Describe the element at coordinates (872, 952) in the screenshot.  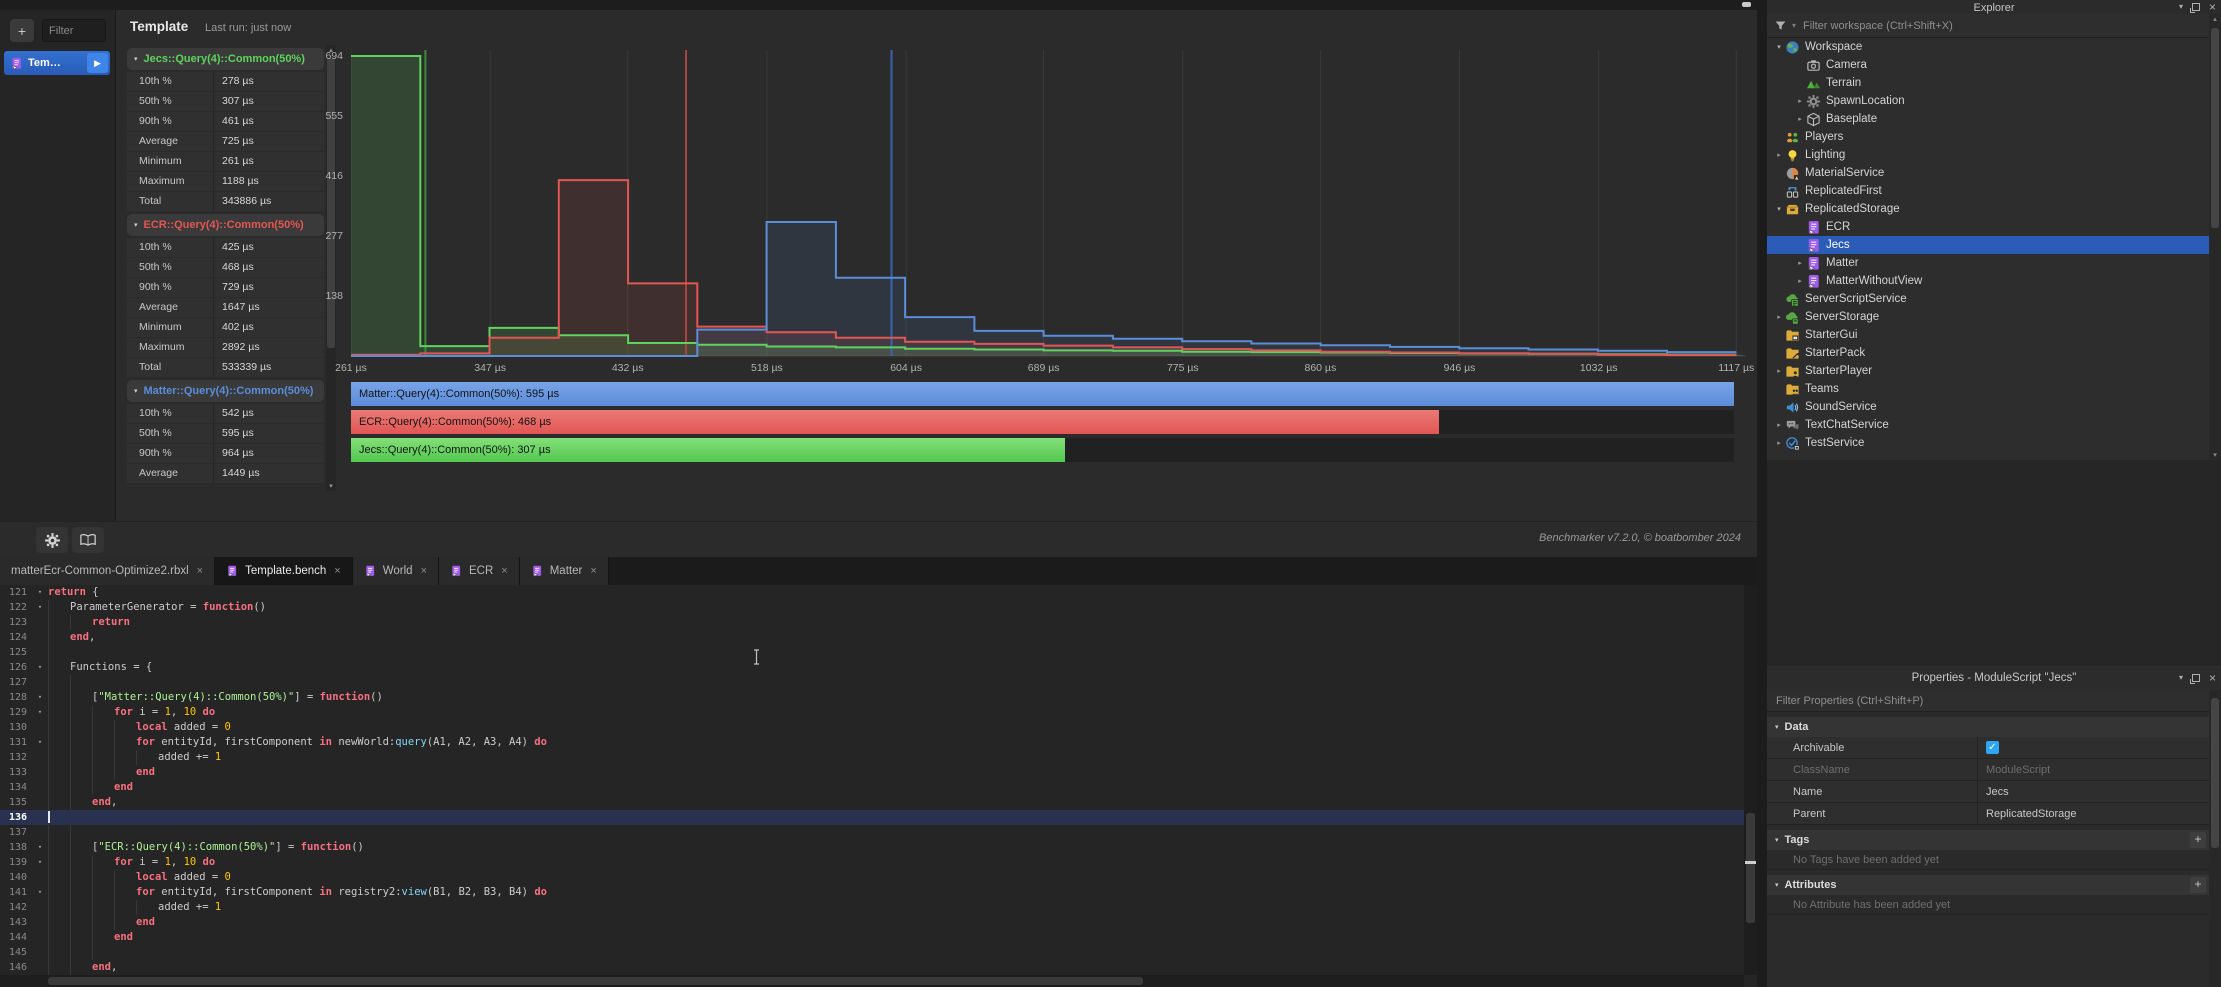
I see `code-line: 145` at that location.